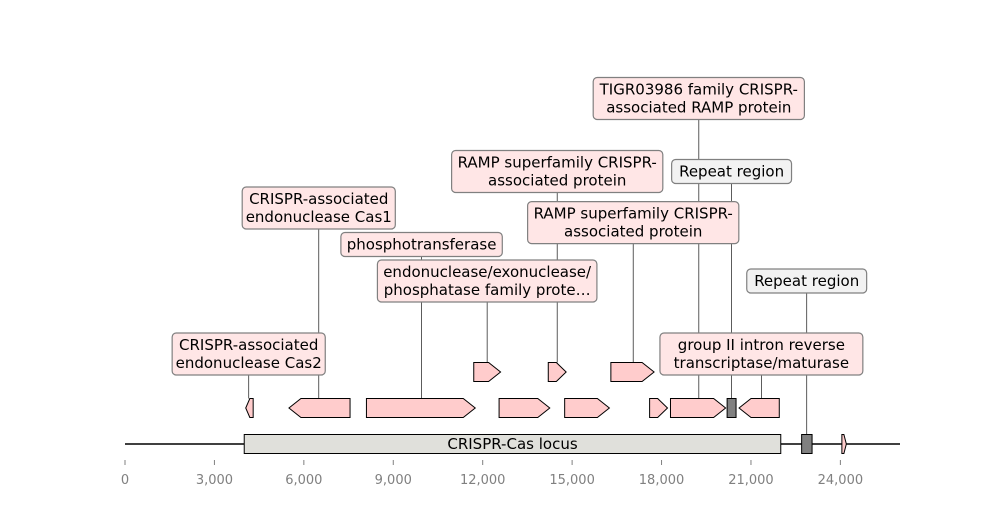 The width and height of the screenshot is (1000, 520). What do you see at coordinates (303, 480) in the screenshot?
I see `x-tick-label: 6,000` at bounding box center [303, 480].